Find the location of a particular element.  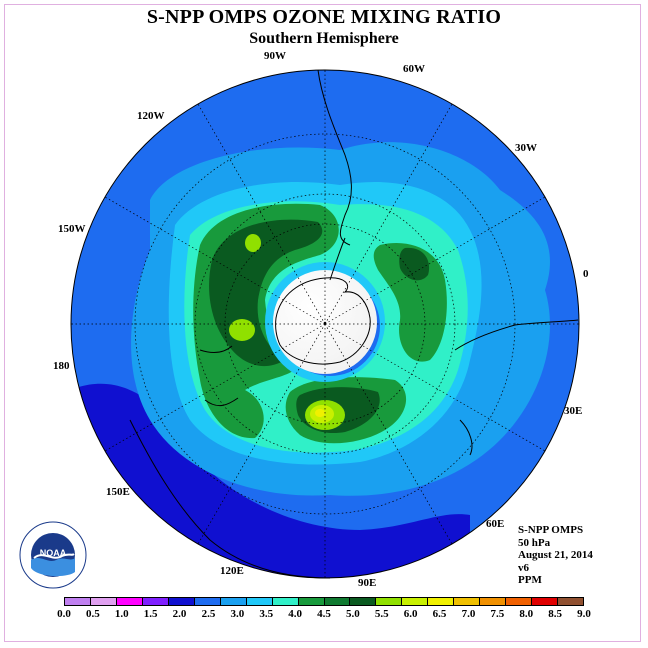

colorbar-tick-label: 5.0 is located at coordinates (353, 614).